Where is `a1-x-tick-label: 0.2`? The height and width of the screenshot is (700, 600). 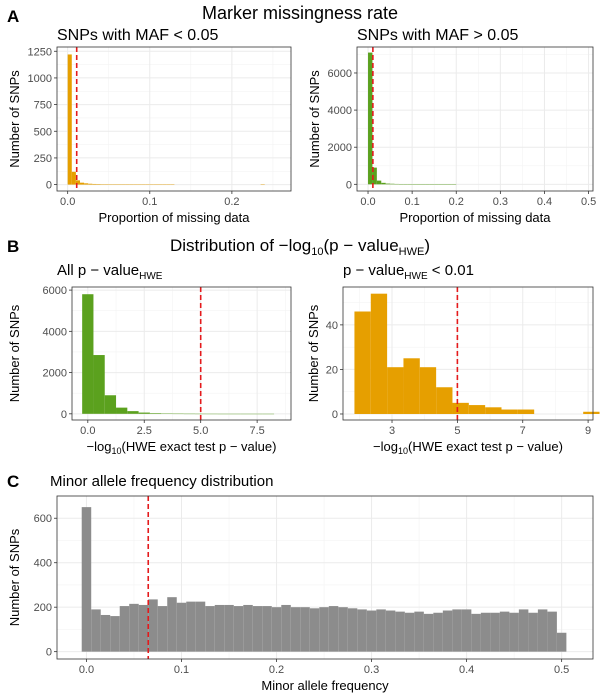 a1-x-tick-label: 0.2 is located at coordinates (231, 202).